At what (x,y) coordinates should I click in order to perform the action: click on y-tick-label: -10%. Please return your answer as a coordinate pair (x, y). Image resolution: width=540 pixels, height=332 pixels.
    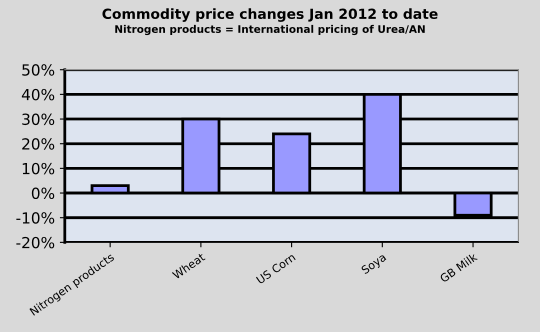
    Looking at the image, I should click on (35, 218).